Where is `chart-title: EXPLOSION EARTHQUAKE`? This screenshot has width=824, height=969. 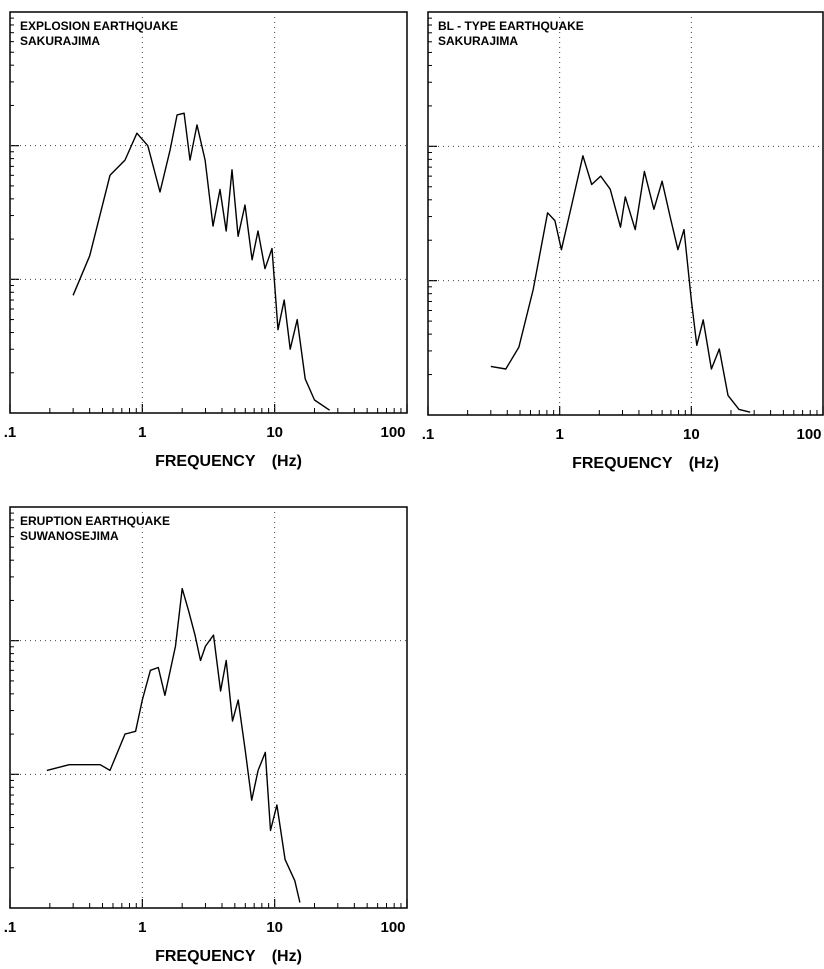 chart-title: EXPLOSION EARTHQUAKE is located at coordinates (99, 26).